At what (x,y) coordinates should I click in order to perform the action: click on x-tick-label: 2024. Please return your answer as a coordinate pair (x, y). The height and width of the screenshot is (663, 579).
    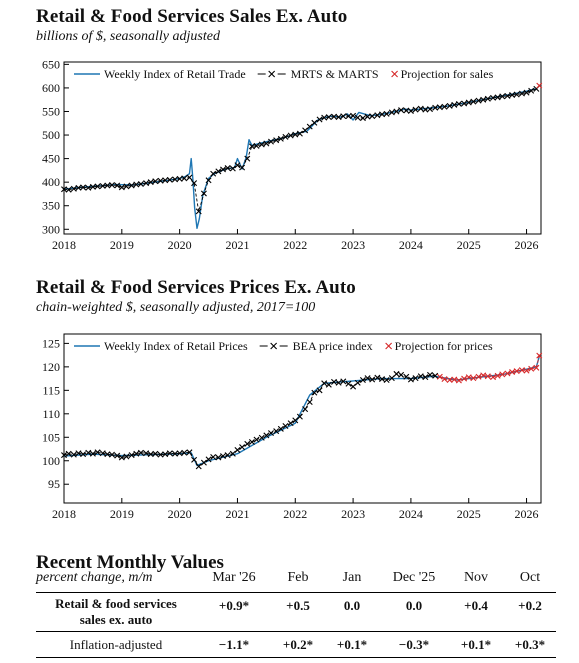
    Looking at the image, I should click on (411, 514).